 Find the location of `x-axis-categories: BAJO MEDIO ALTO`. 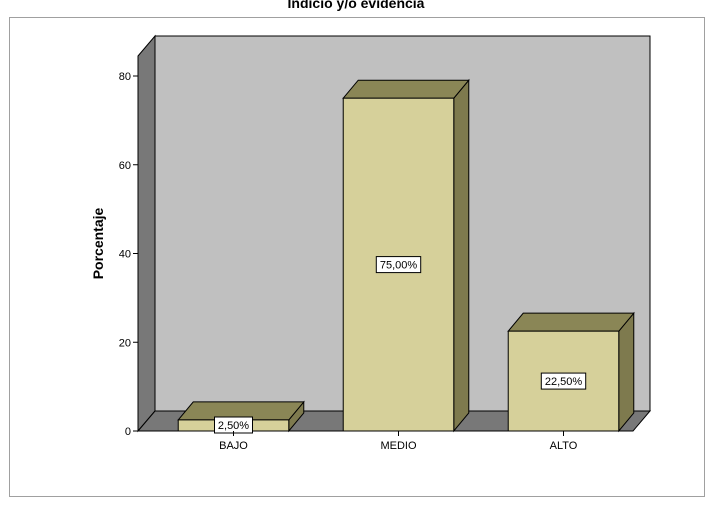

x-axis-categories: BAJO MEDIO ALTO is located at coordinates (398, 441).